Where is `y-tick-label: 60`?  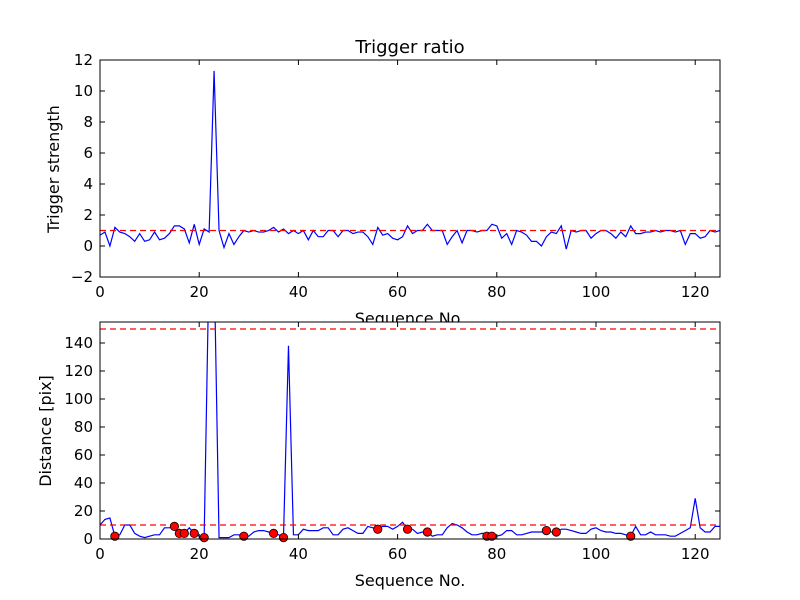 y-tick-label: 60 is located at coordinates (83, 455).